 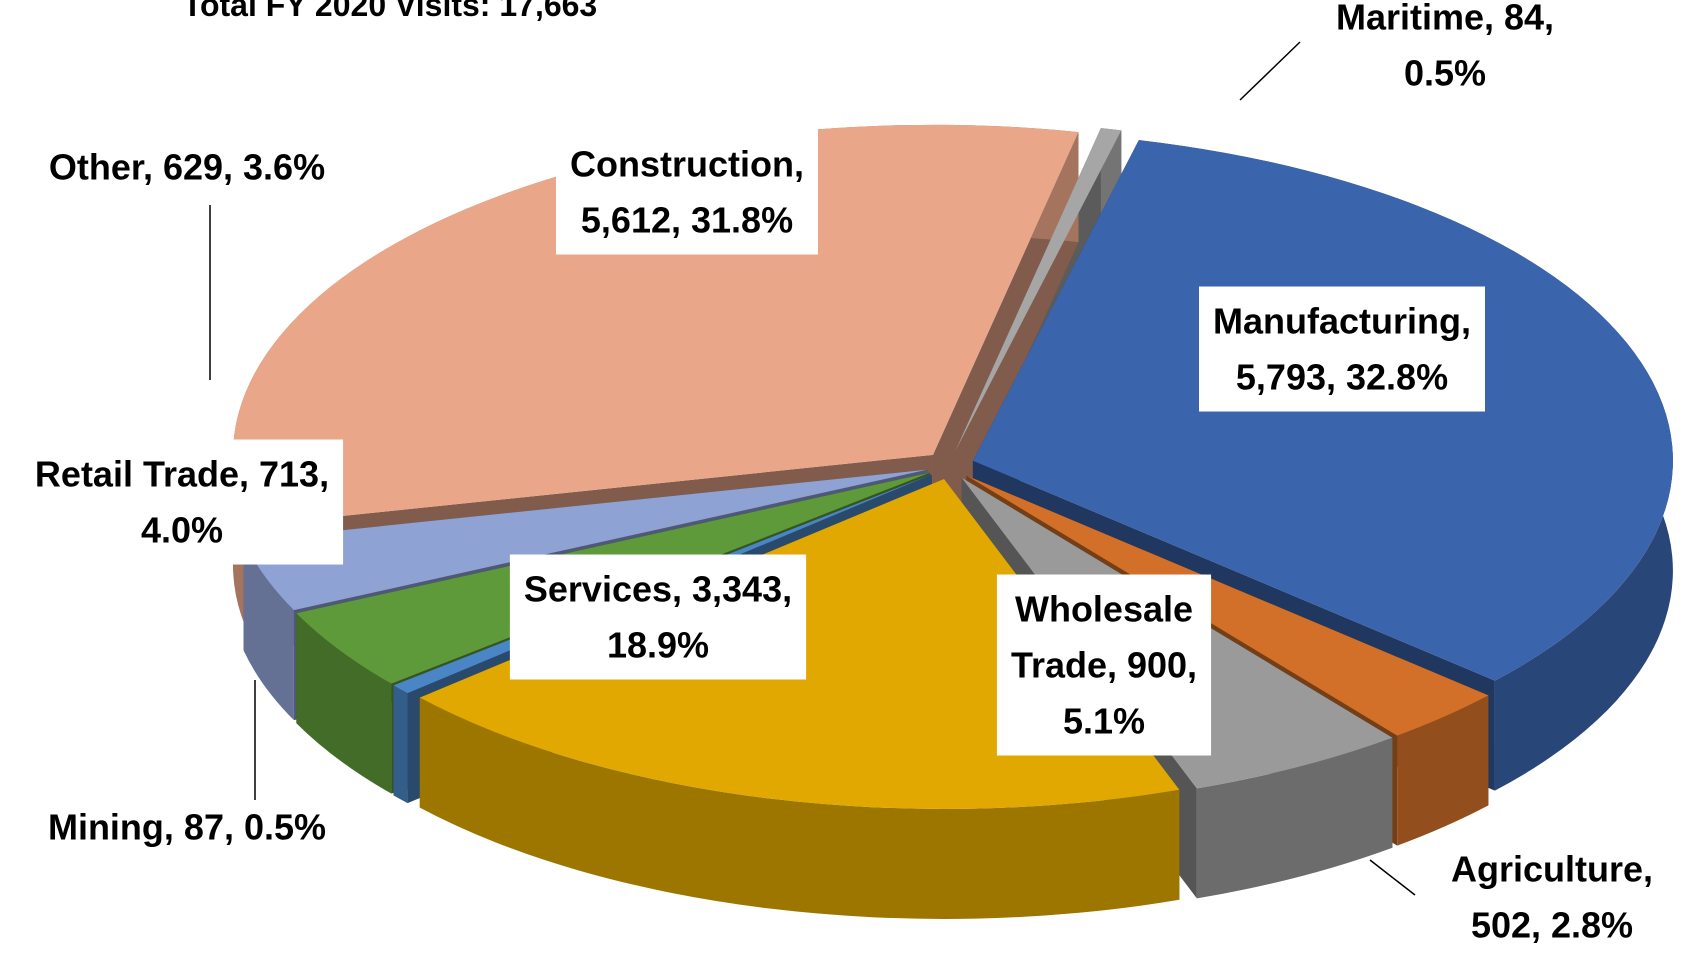 I want to click on data-label: Wholesale Trade, 900, 5.1%, so click(x=1104, y=665).